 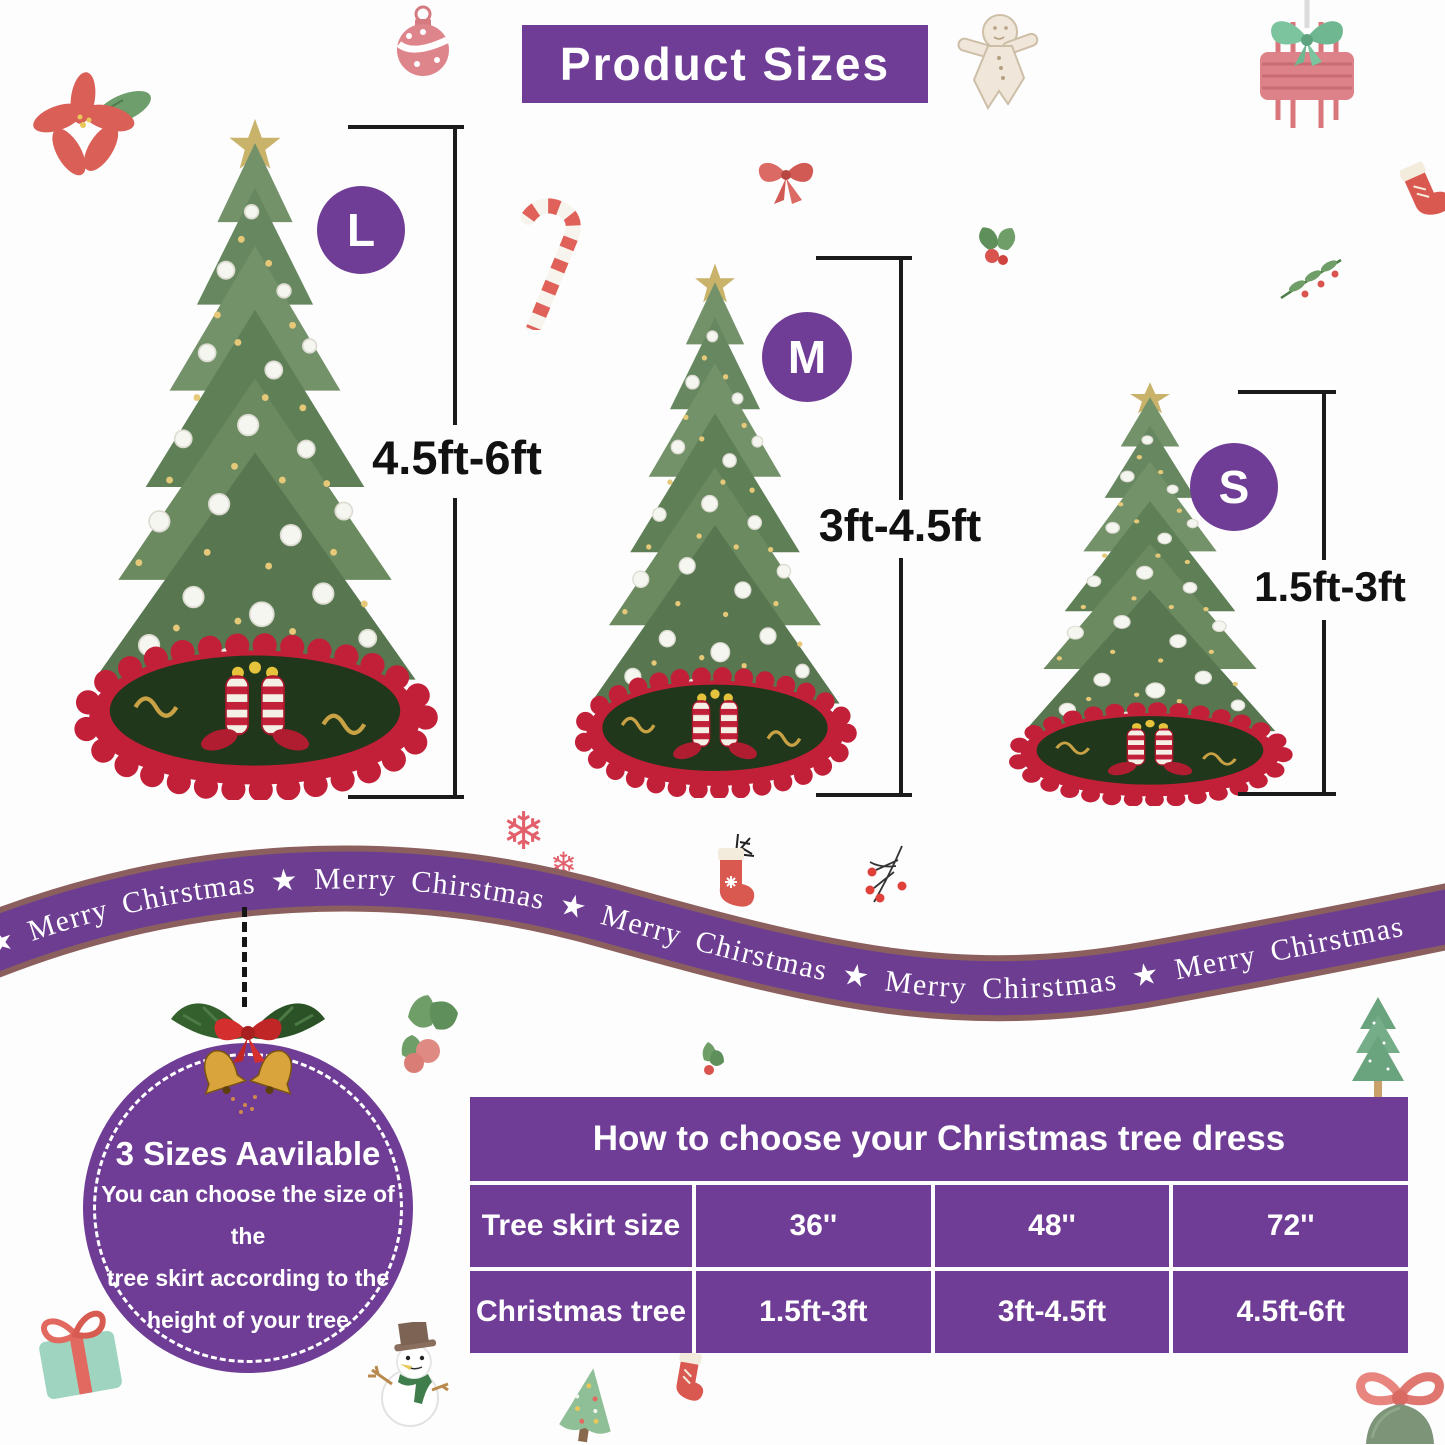 I want to click on bauble-ornament-icon, so click(x=422, y=40).